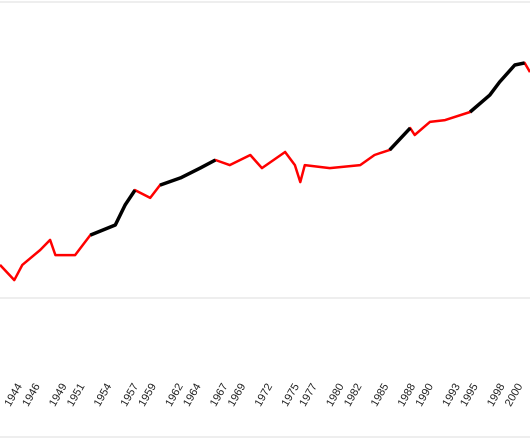 Image resolution: width=530 pixels, height=442 pixels. Describe the element at coordinates (103, 395) in the screenshot. I see `x-tick-label: 1954` at that location.